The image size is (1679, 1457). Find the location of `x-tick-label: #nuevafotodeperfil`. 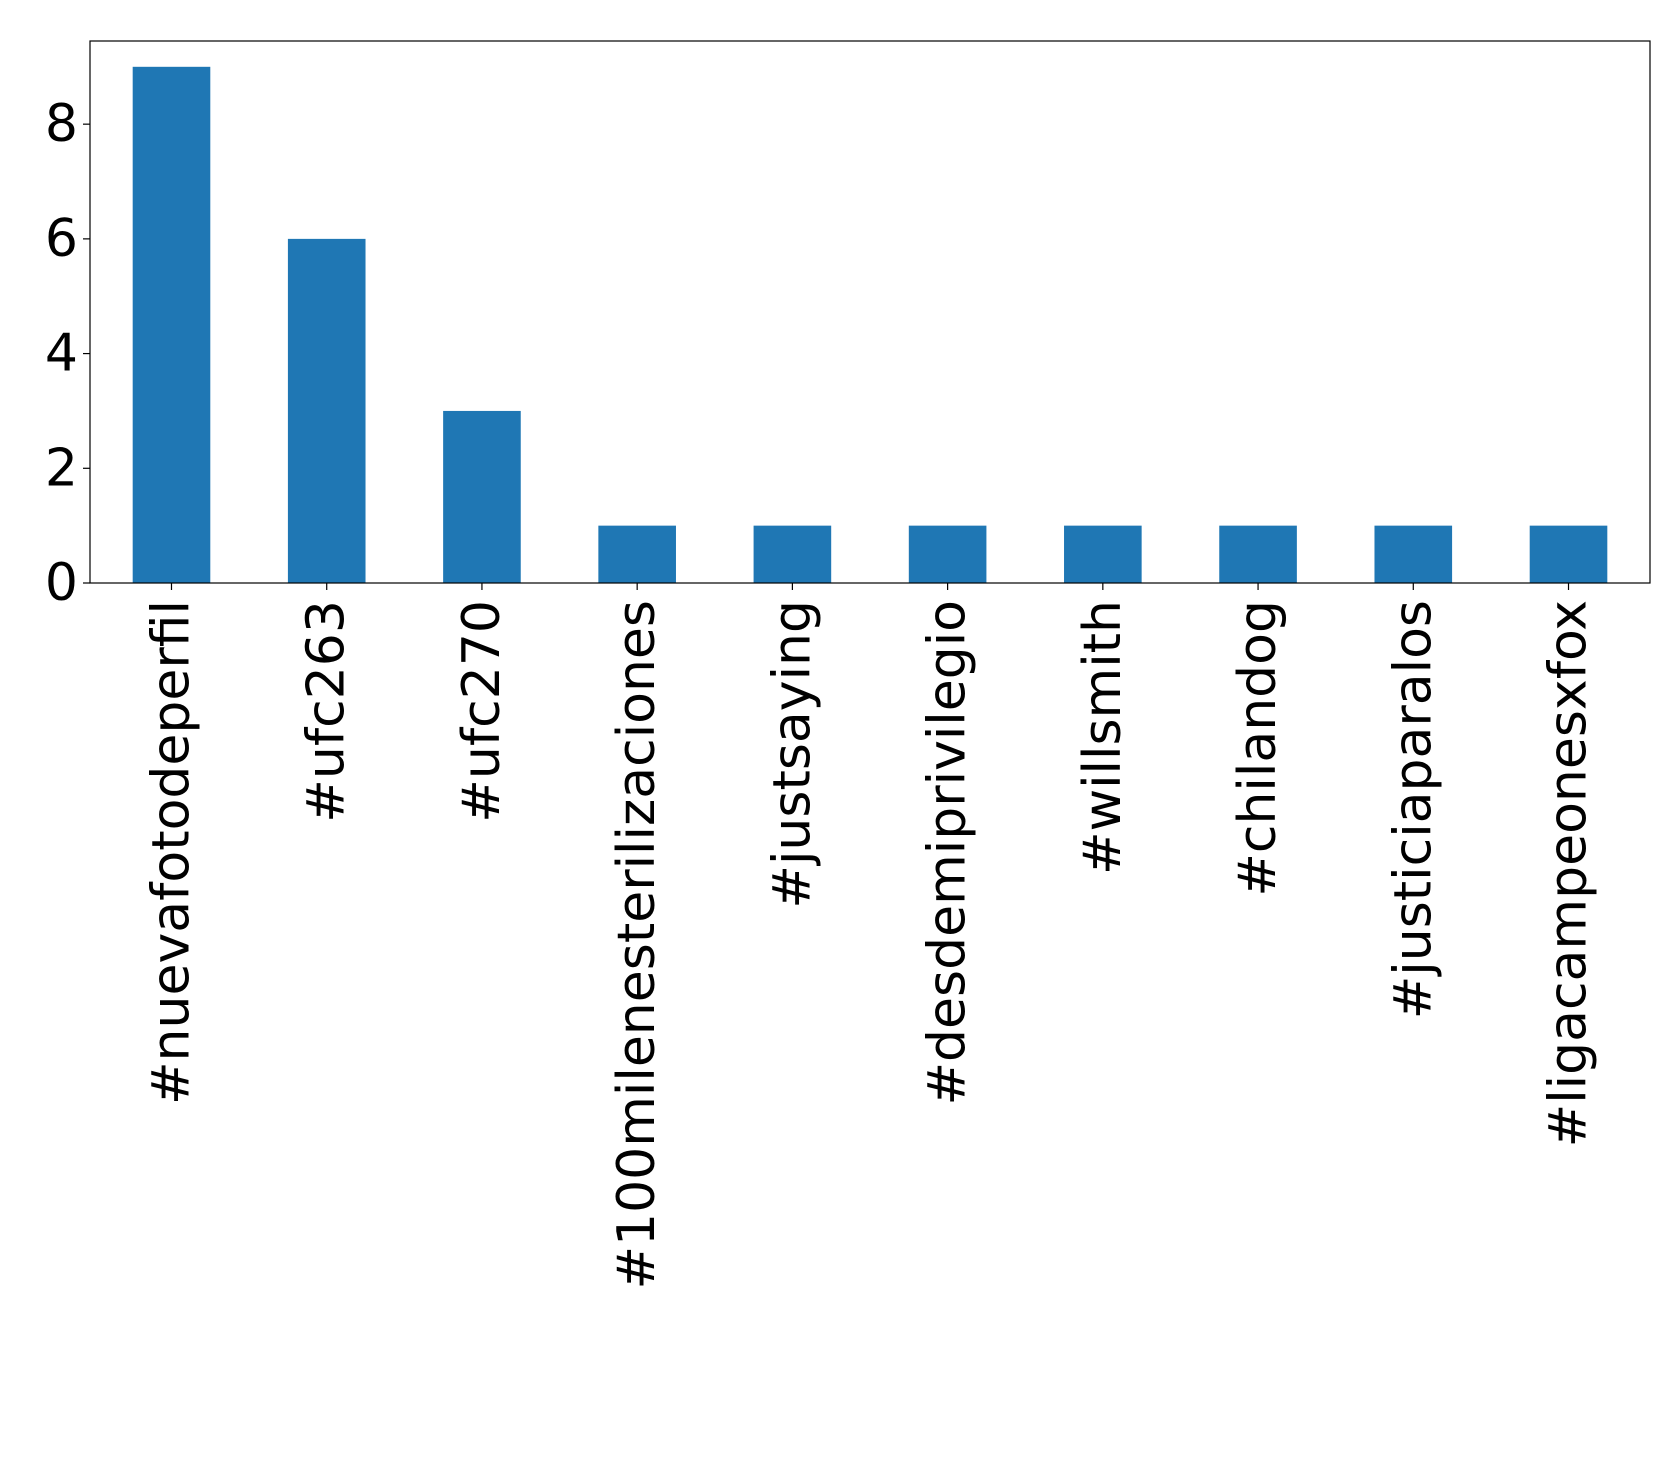

x-tick-label: #nuevafotodeperfil is located at coordinates (171, 852).